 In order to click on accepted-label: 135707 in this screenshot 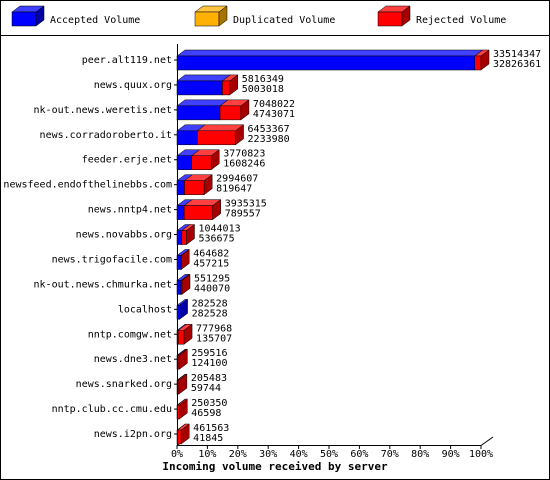, I will do `click(214, 338)`.